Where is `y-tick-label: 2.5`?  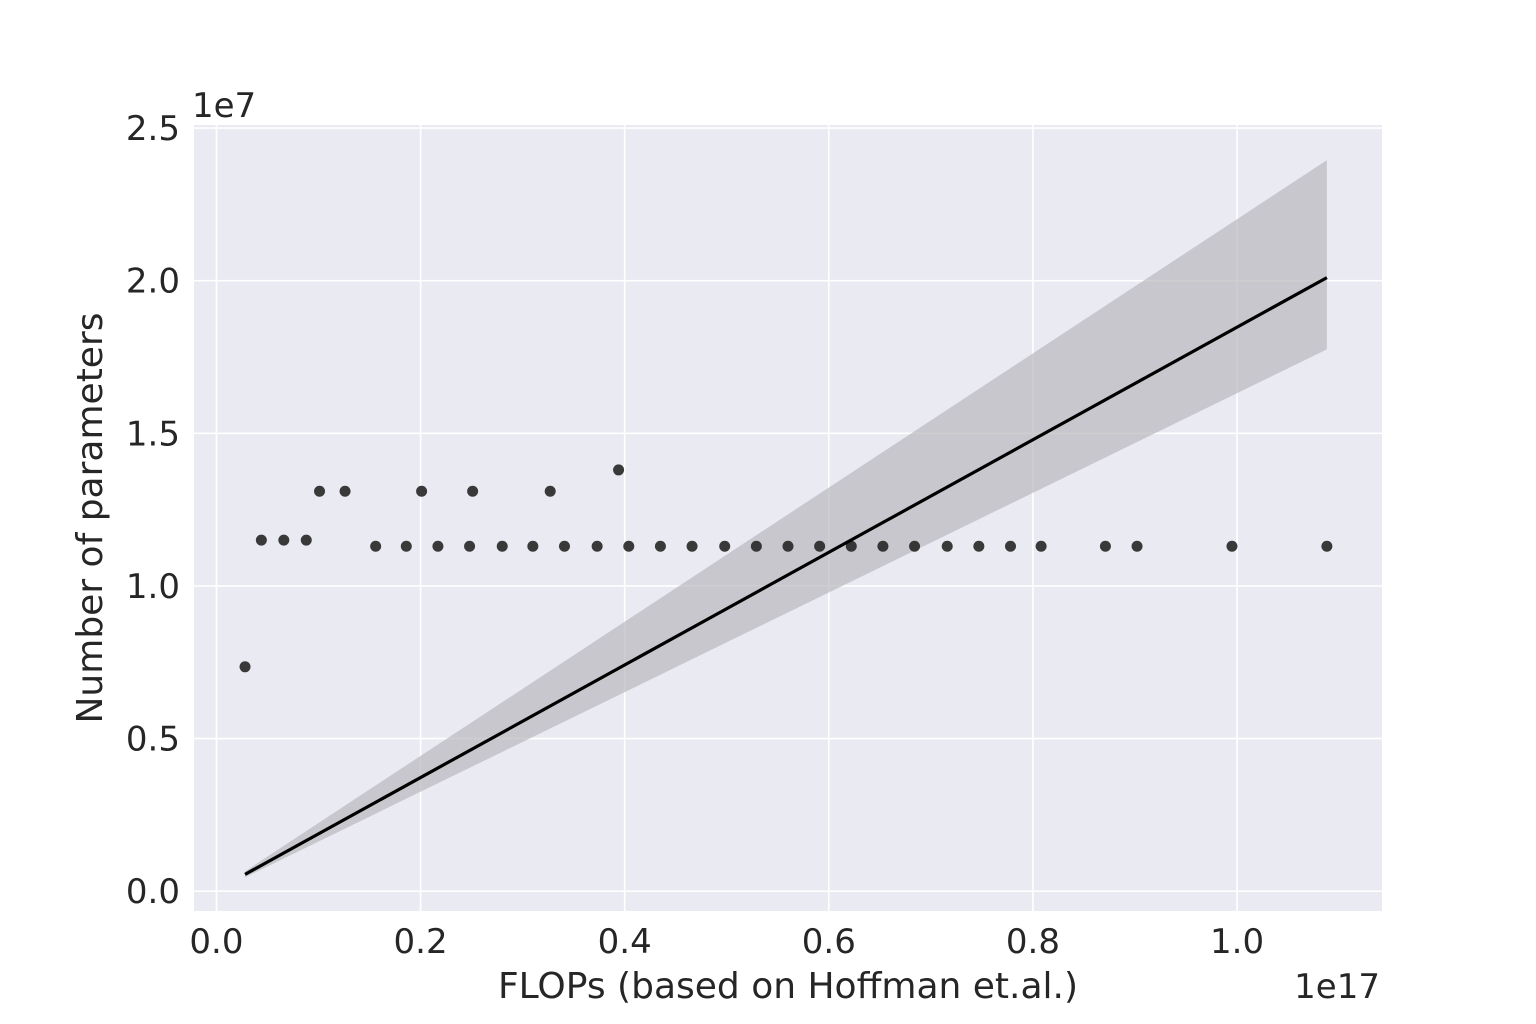
y-tick-label: 2.5 is located at coordinates (153, 129).